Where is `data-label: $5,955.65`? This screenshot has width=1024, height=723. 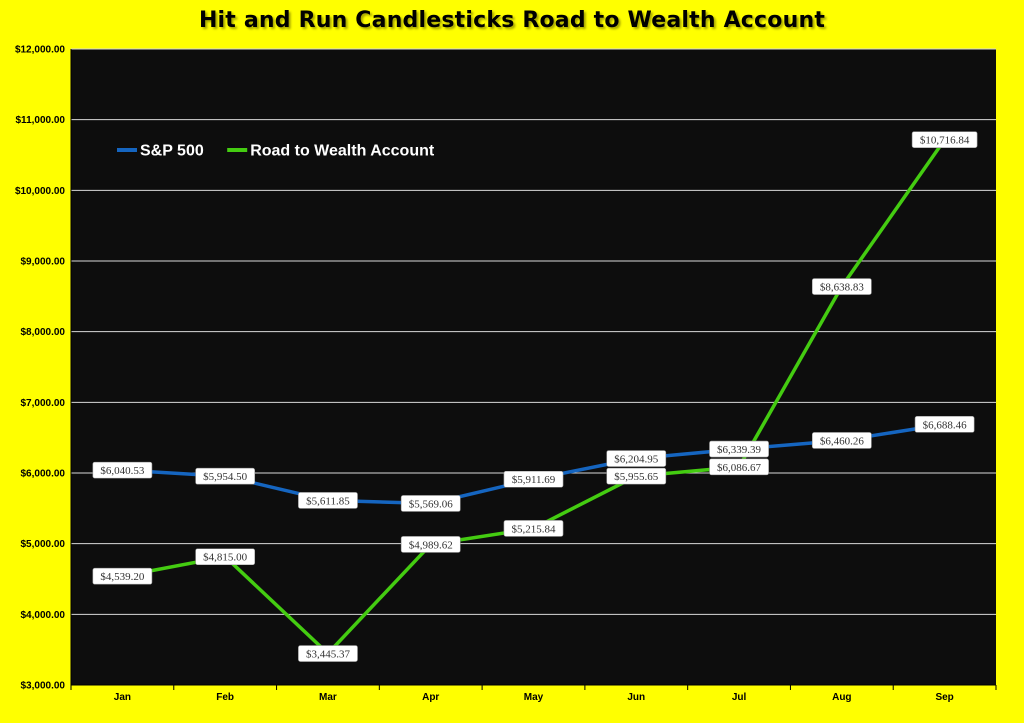
data-label: $5,955.65 is located at coordinates (636, 476).